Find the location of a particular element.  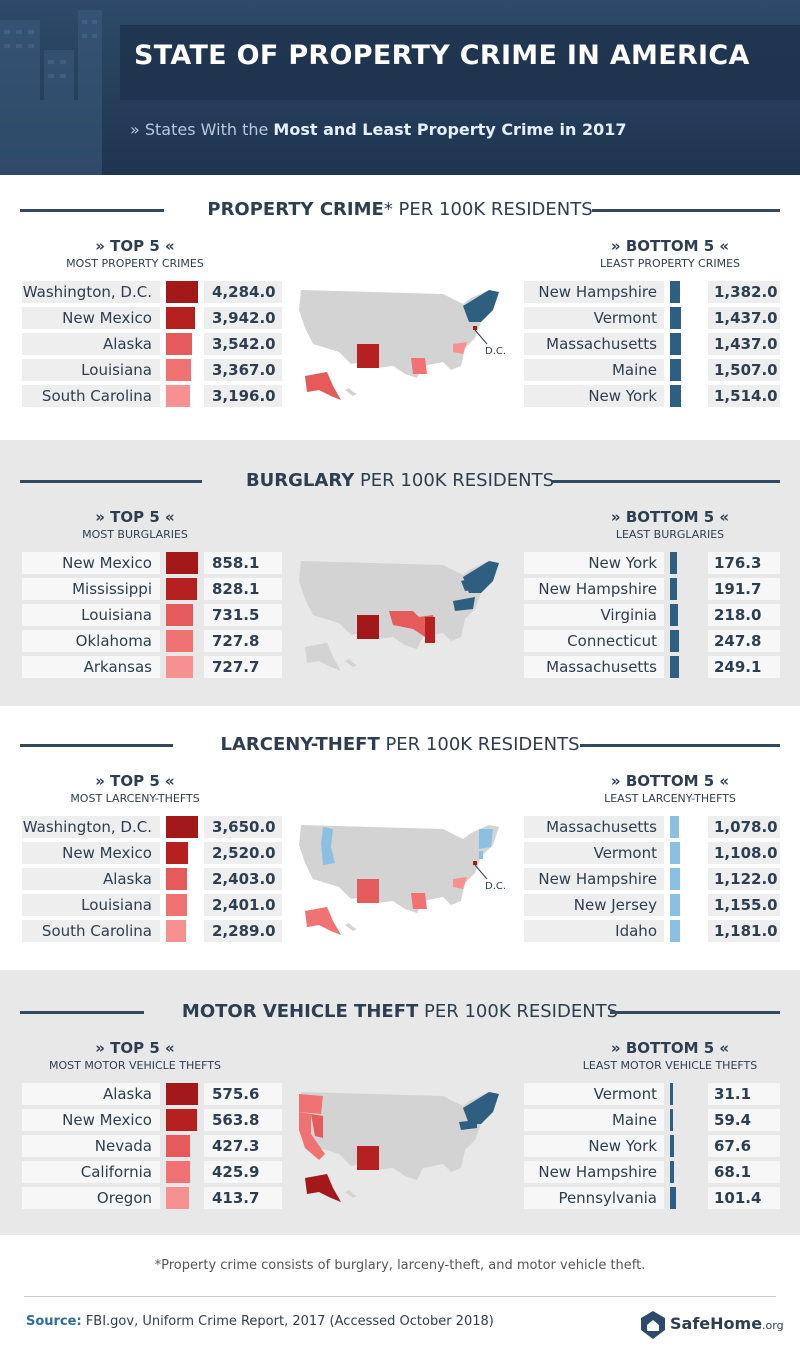

top5-row: Arkansas 727.7 is located at coordinates (400, 667).